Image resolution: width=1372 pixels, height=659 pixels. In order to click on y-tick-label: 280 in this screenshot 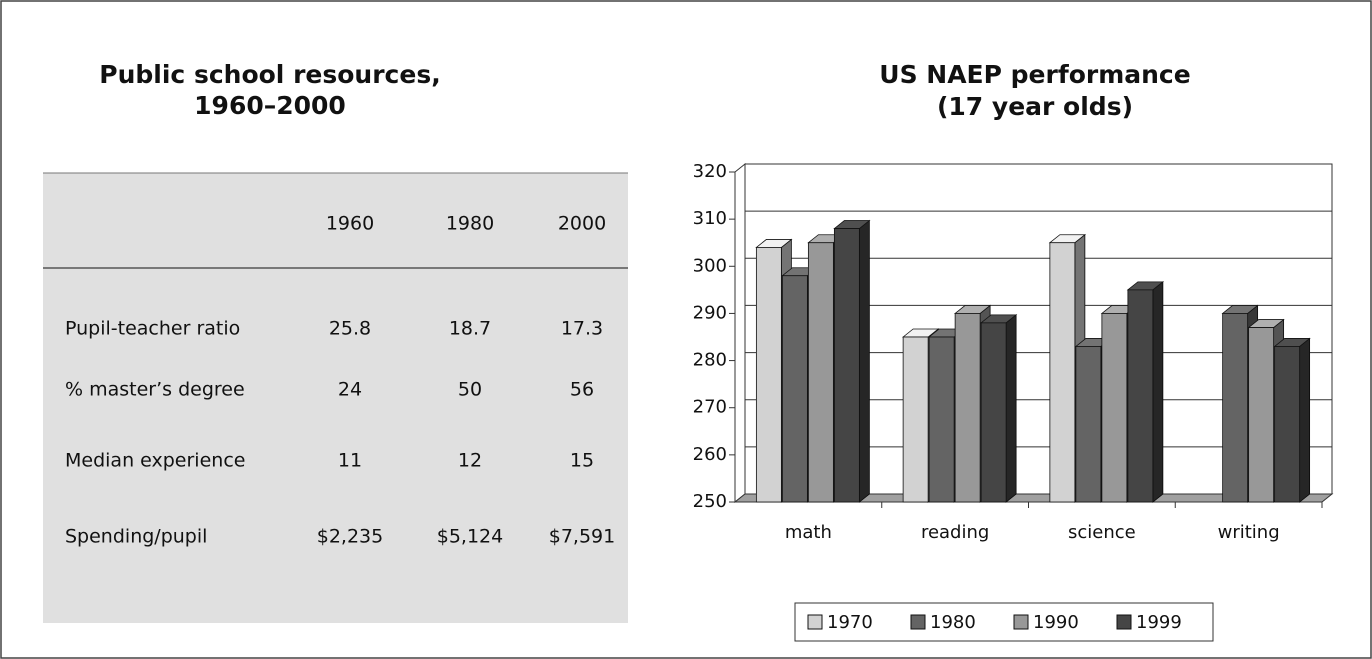, I will do `click(710, 360)`.